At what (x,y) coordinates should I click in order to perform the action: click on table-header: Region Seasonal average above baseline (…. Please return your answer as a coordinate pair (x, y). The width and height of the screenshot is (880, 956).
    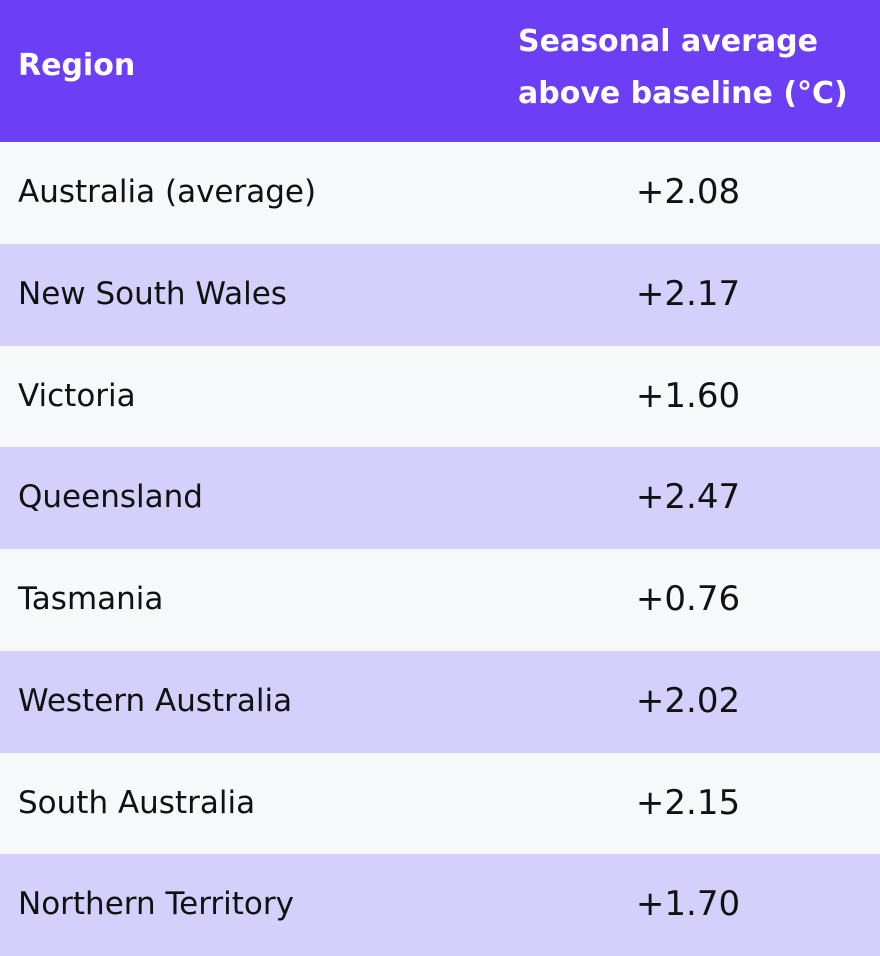
    Looking at the image, I should click on (440, 71).